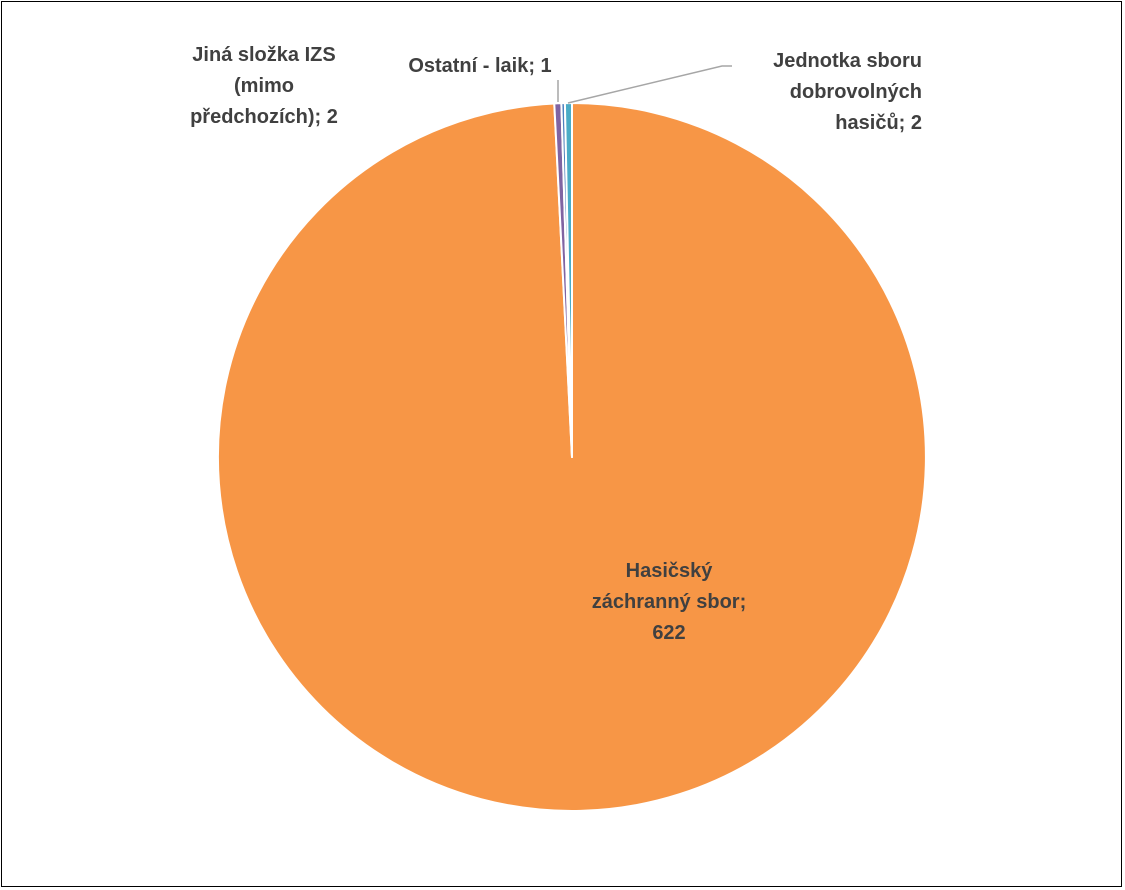 Image resolution: width=1125 pixels, height=890 pixels. I want to click on data-label-3: Jiná složka IZS (mimo předchozích); 2, so click(264, 86).